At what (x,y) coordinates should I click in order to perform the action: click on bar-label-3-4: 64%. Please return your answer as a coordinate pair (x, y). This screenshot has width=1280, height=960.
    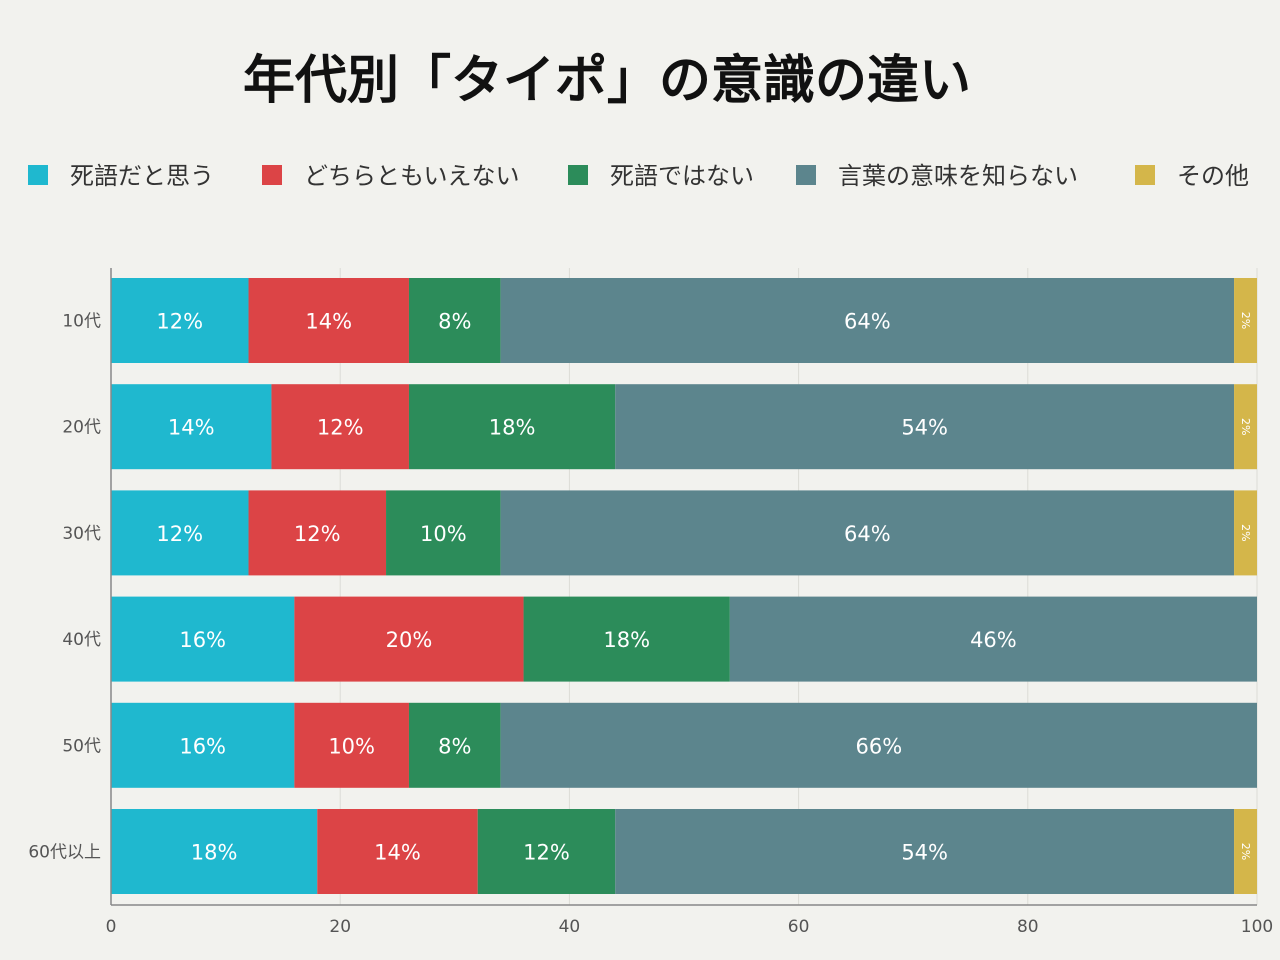
    Looking at the image, I should click on (867, 534).